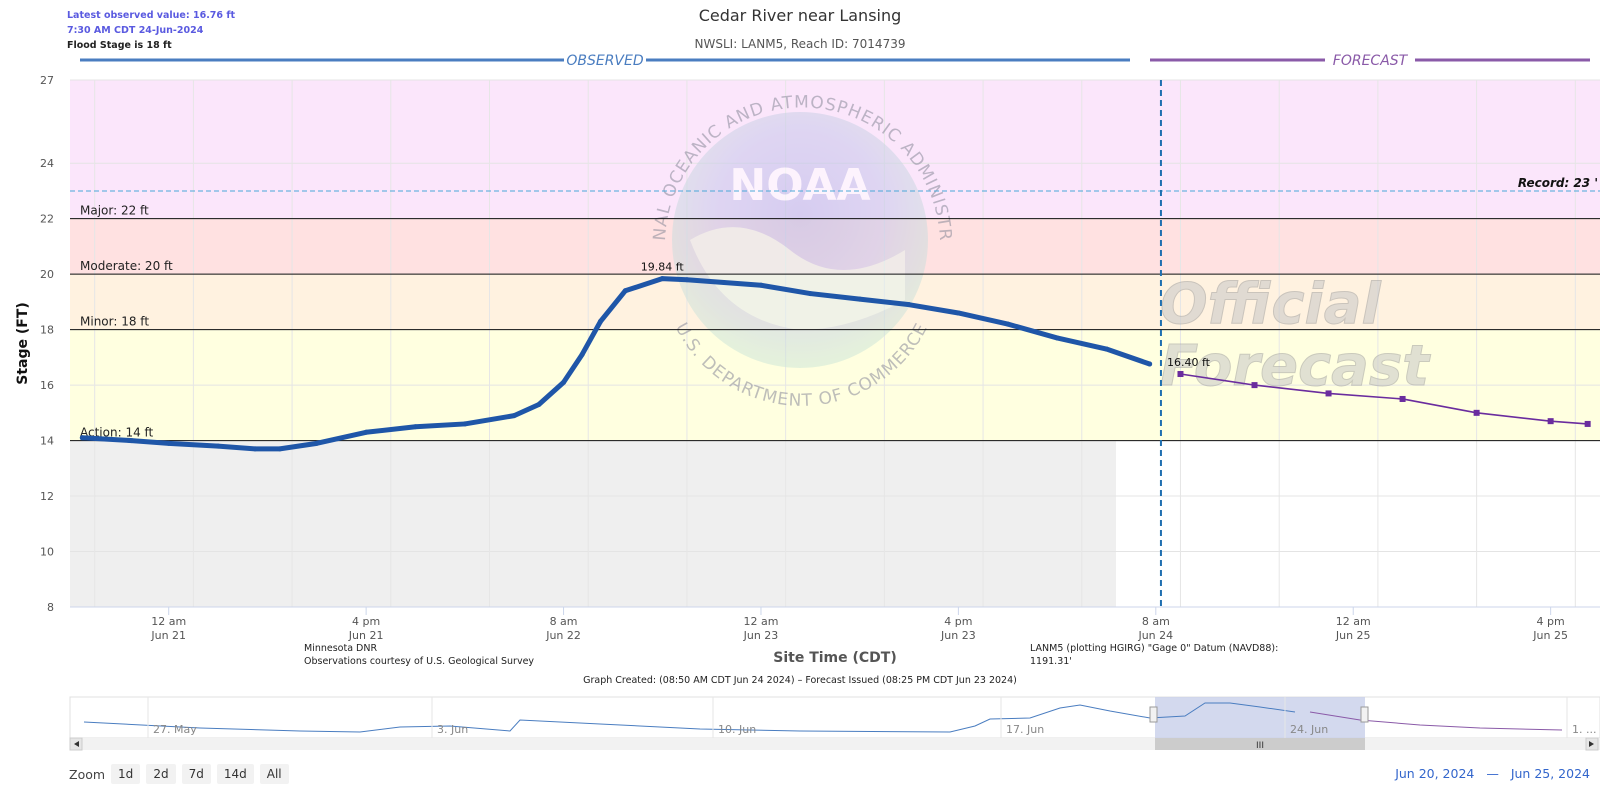 This screenshot has width=1600, height=800. I want to click on y-tick-label: 10, so click(47, 552).